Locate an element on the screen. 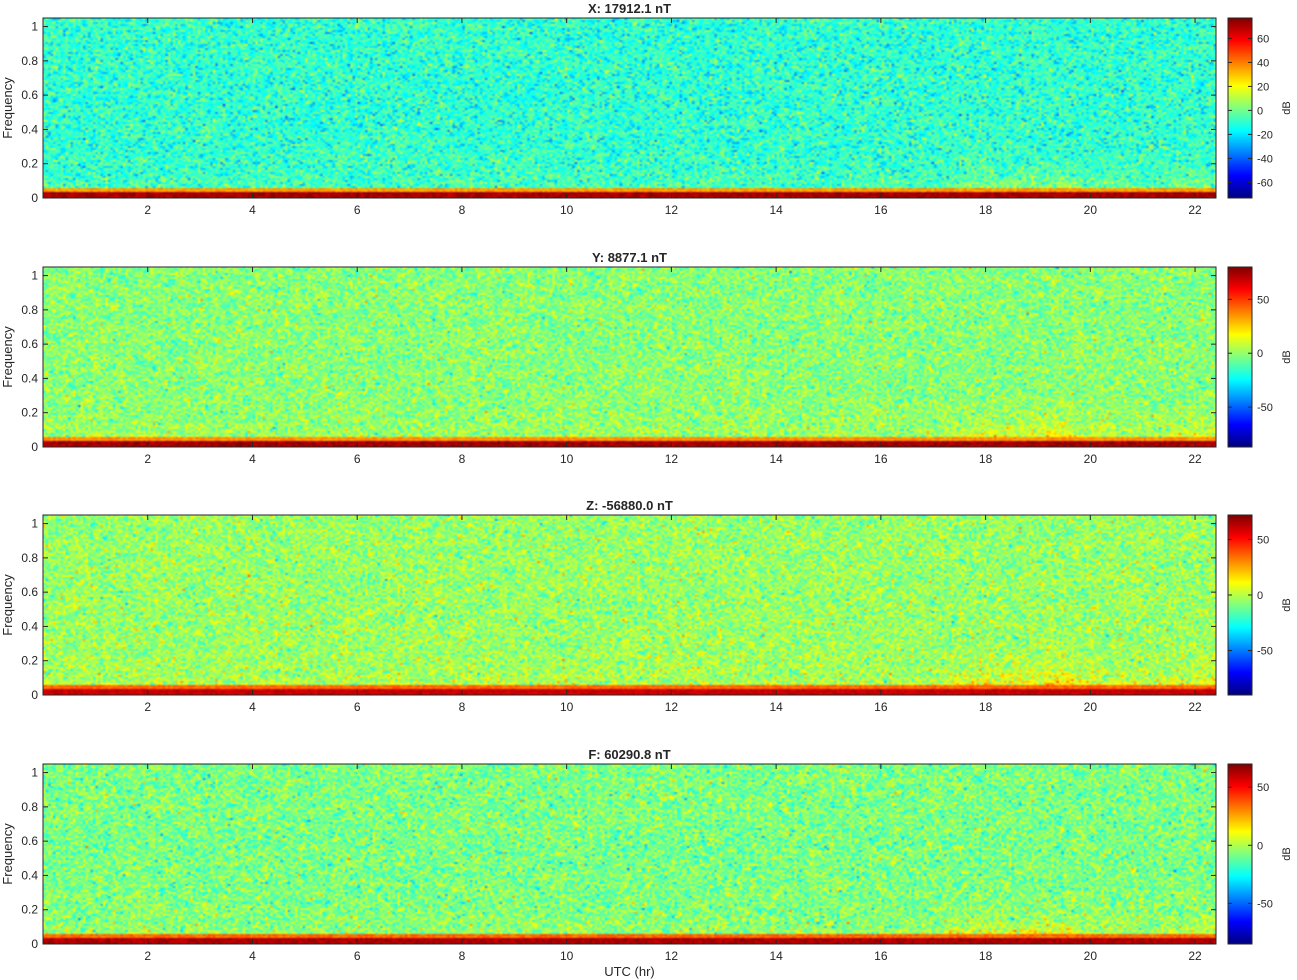 The height and width of the screenshot is (980, 1297). colorbar: -60 -40 -20 0 20 40 60 dB is located at coordinates (1260, 108).